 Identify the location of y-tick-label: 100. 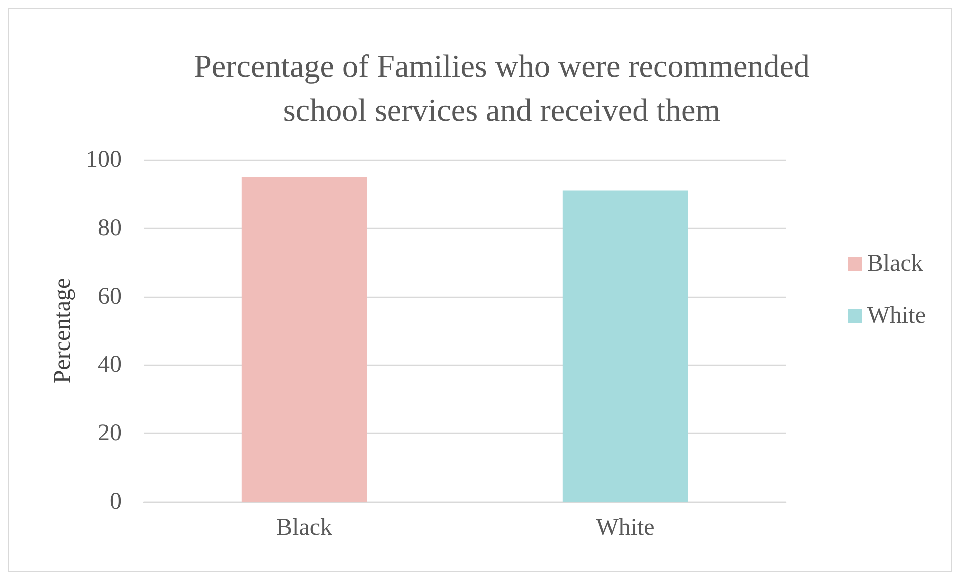
(104, 160).